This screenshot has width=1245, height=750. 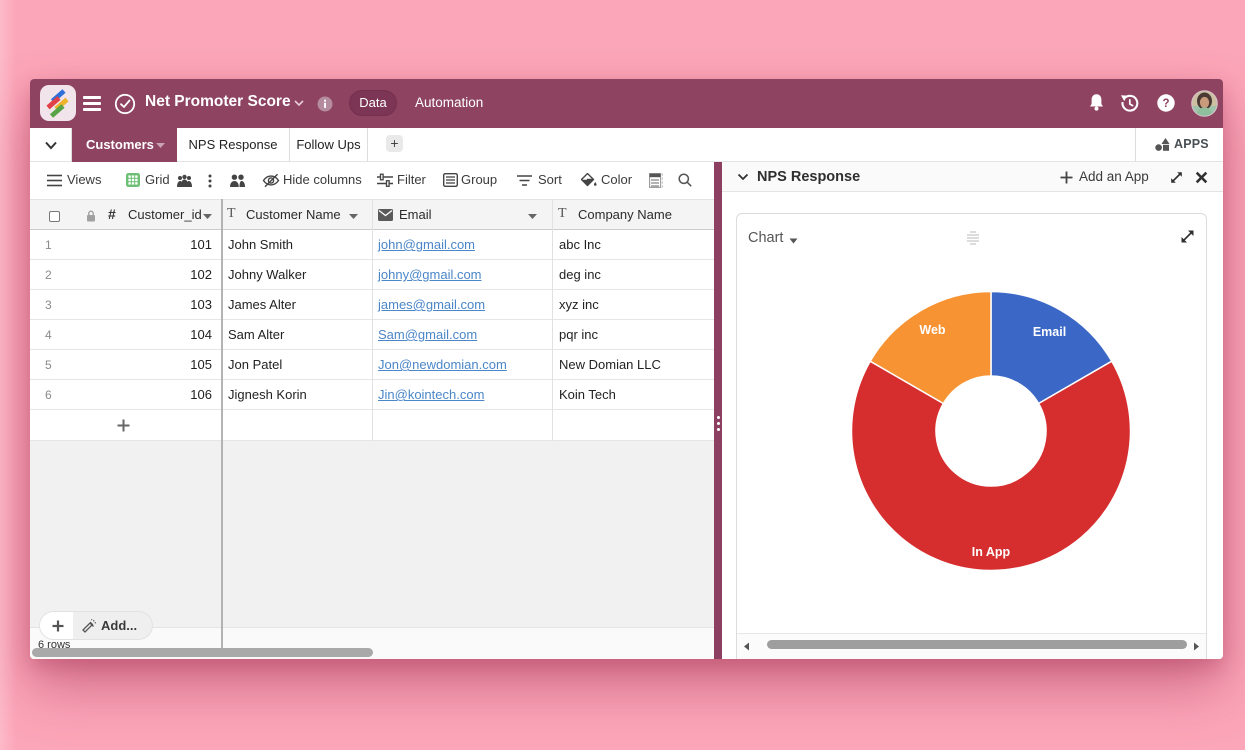 I want to click on svg-text: Web, so click(x=932, y=330).